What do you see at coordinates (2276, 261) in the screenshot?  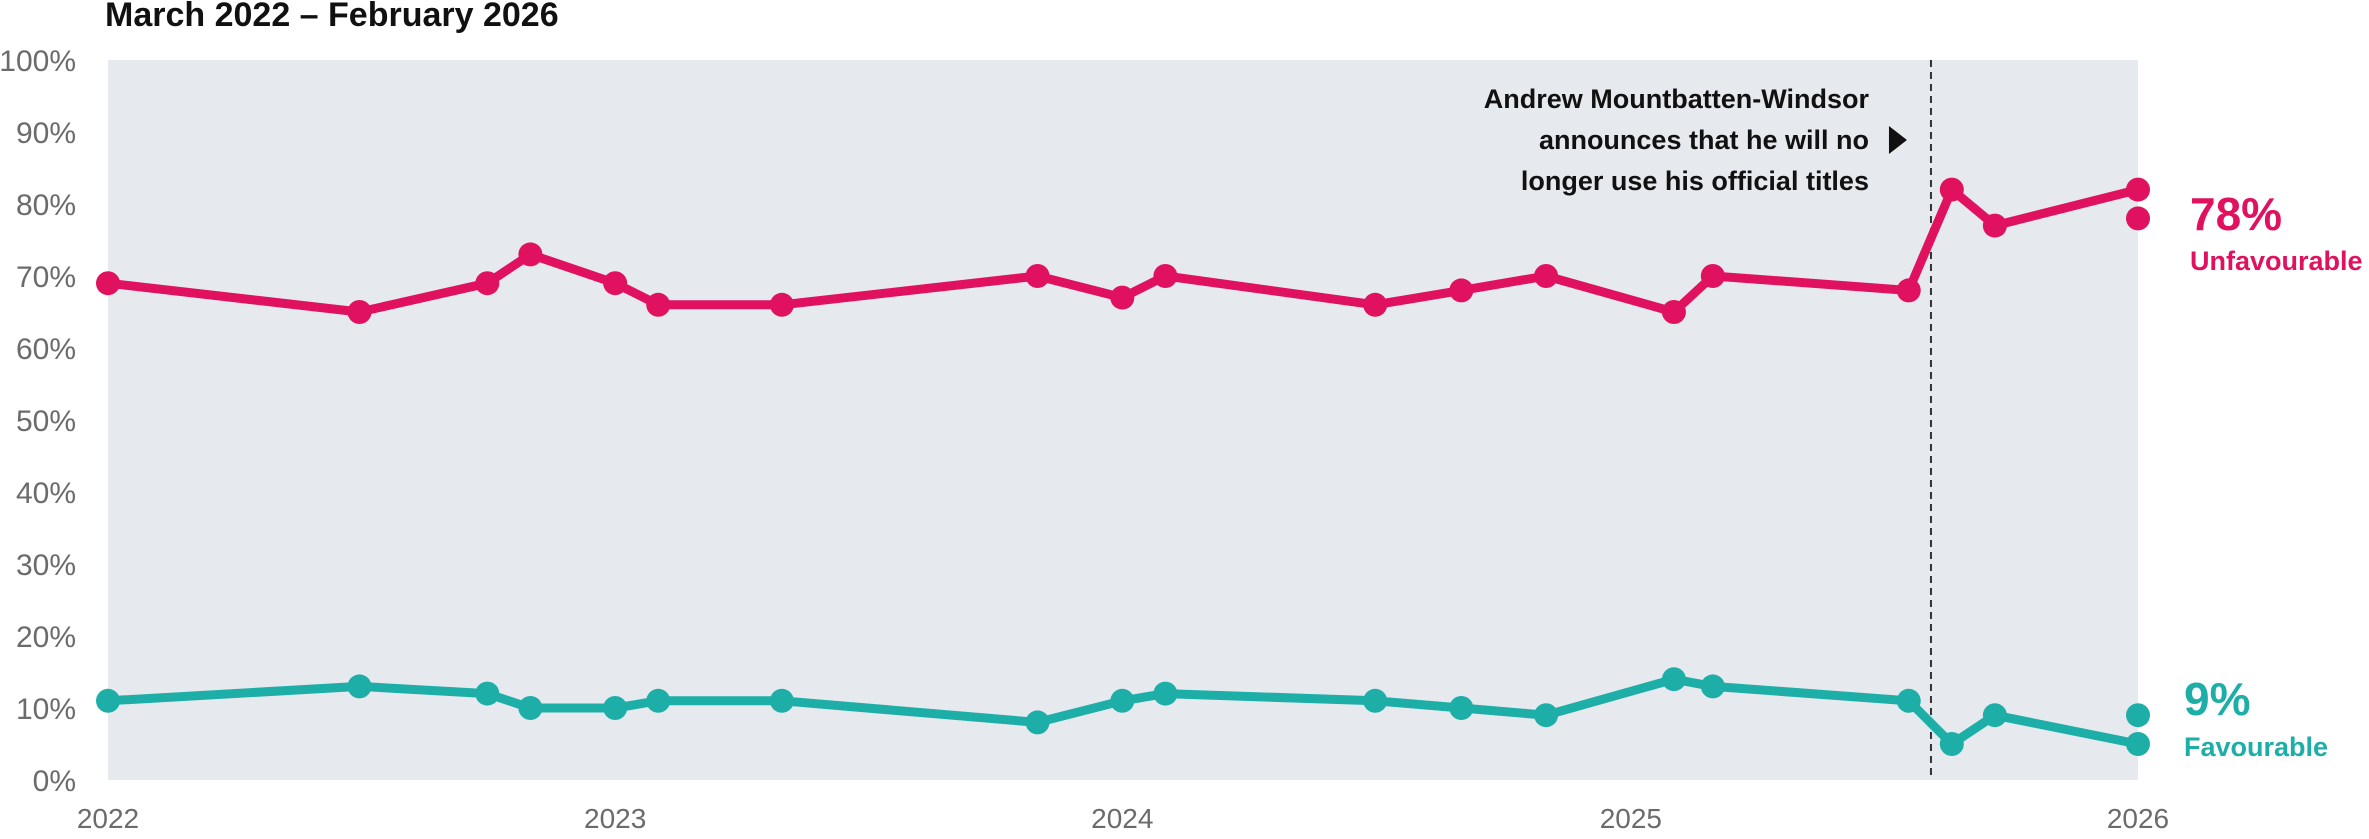 I see `end-label-unfavourable: Unfavourable` at bounding box center [2276, 261].